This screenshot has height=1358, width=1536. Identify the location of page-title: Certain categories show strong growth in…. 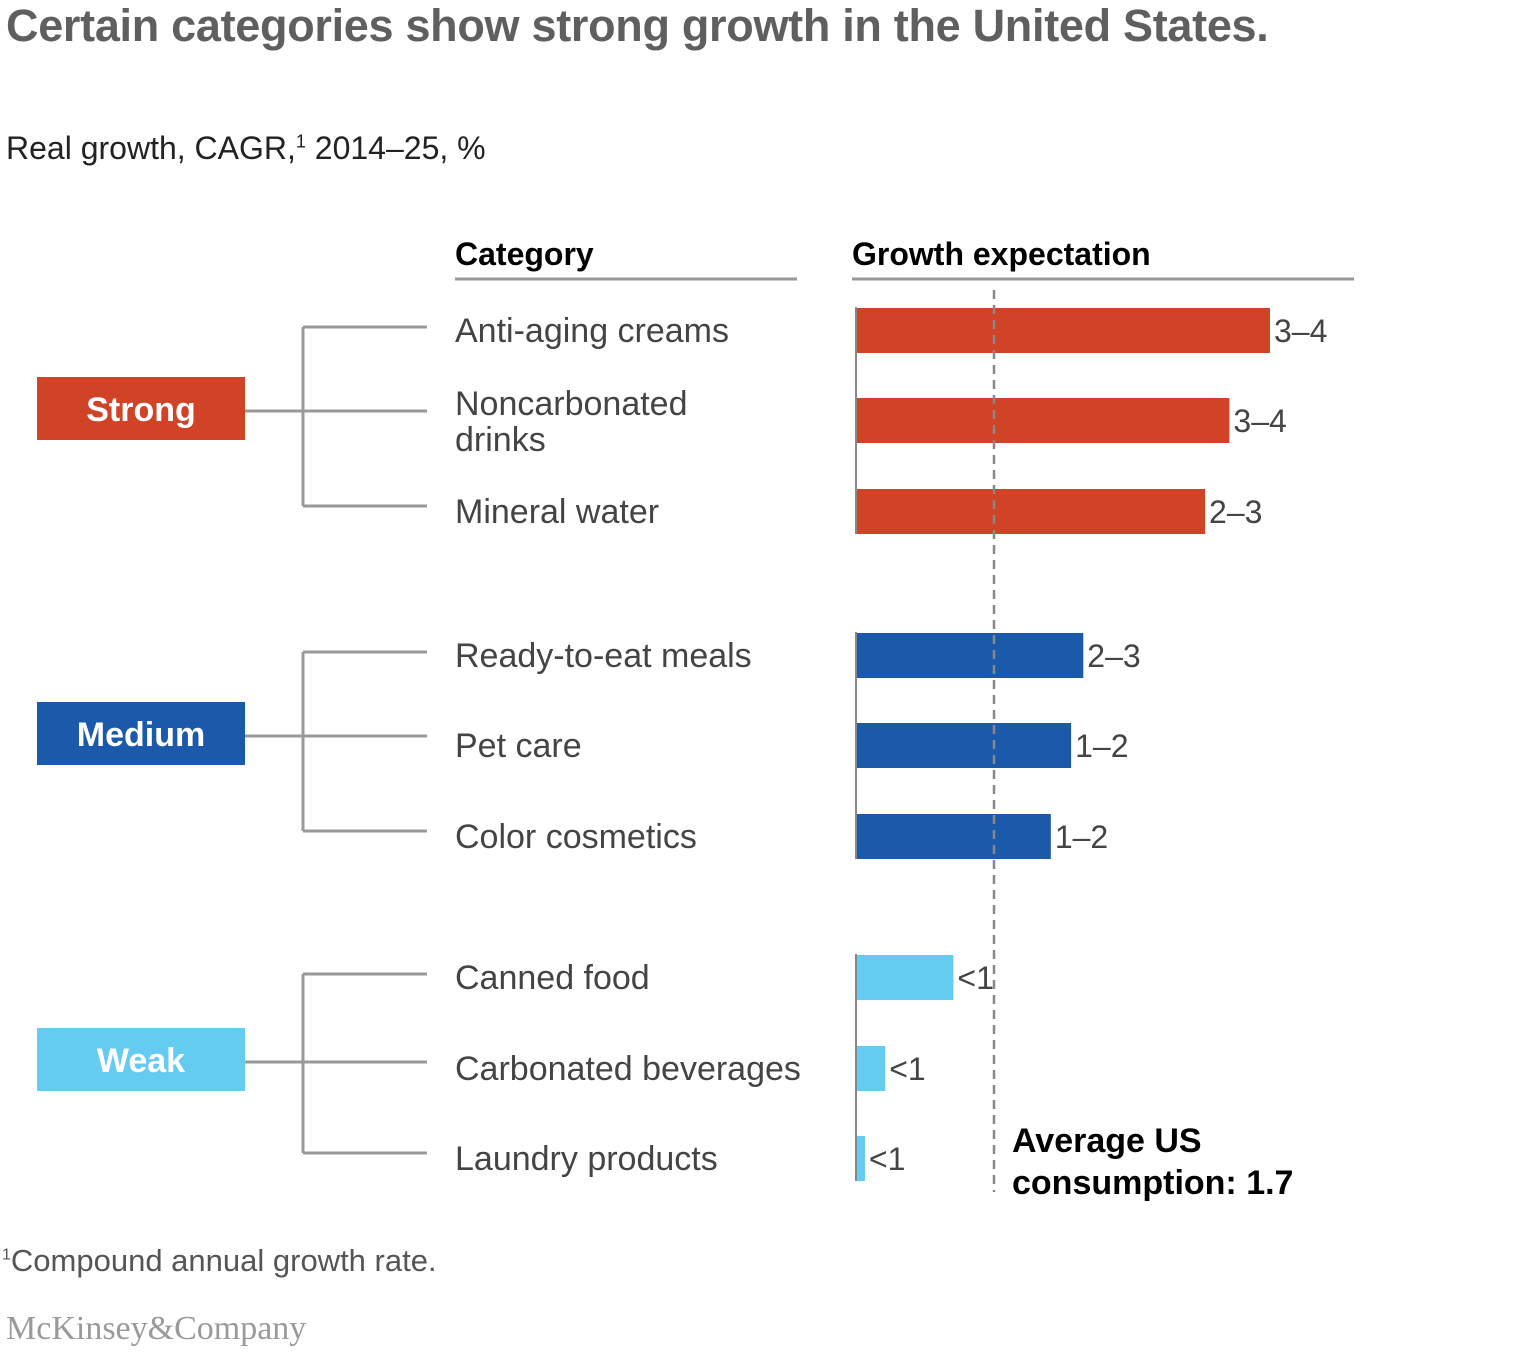
(637, 25).